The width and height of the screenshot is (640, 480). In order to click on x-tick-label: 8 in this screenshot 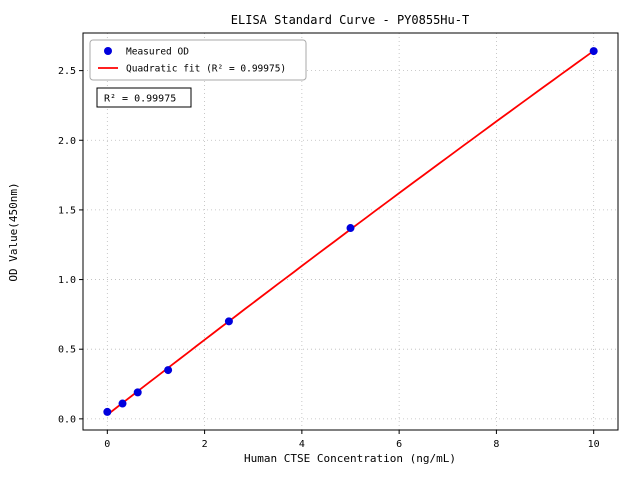, I will do `click(496, 444)`.